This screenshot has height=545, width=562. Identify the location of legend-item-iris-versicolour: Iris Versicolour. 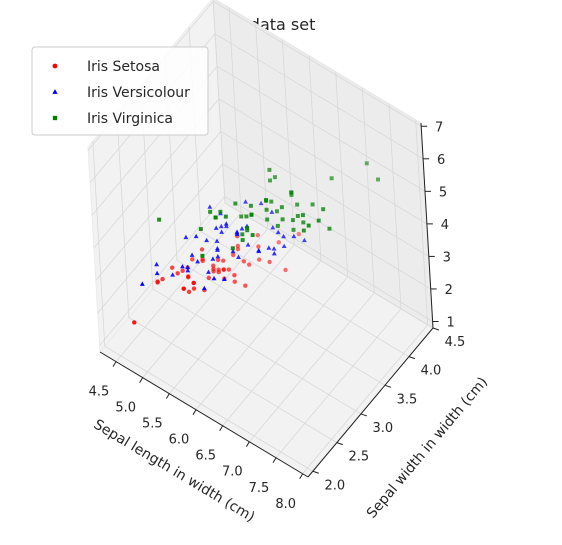
(121, 93).